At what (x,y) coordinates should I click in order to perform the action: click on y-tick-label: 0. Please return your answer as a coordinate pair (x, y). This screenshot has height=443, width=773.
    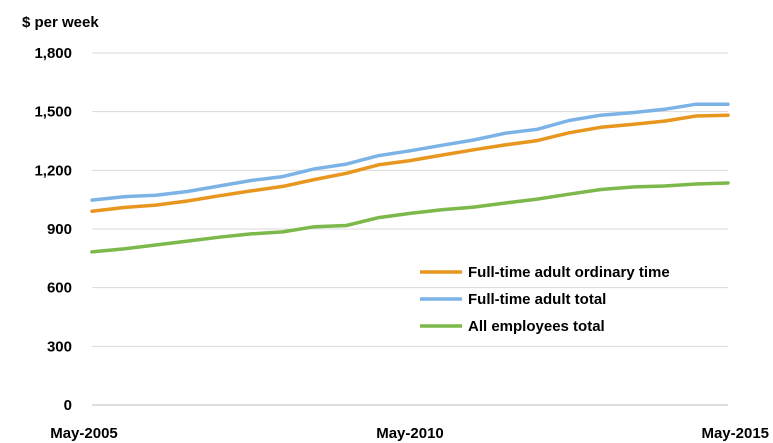
    Looking at the image, I should click on (68, 405).